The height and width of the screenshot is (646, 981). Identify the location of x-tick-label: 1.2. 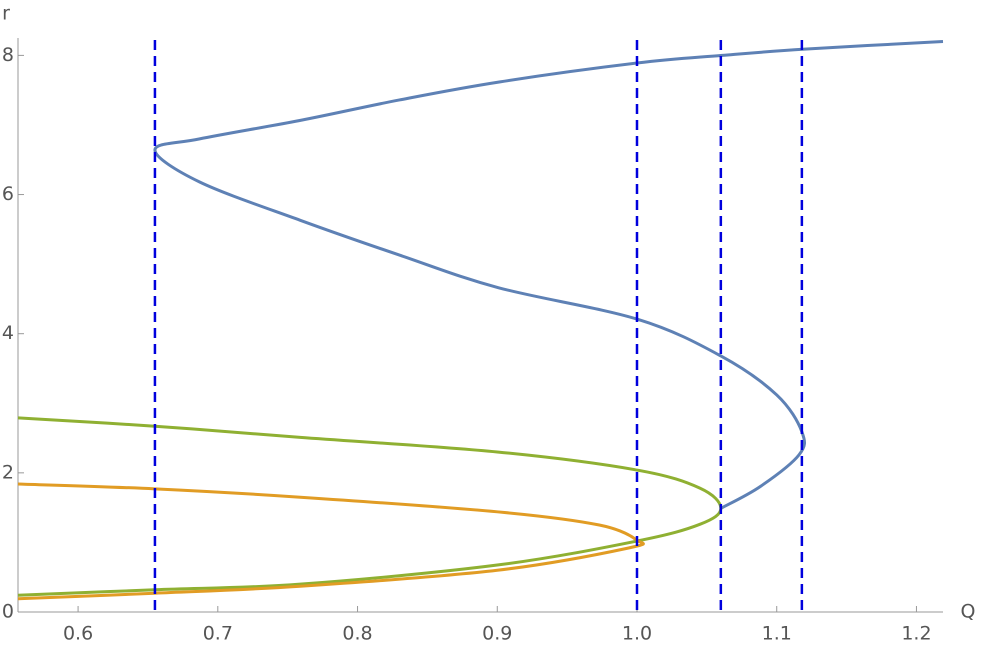
(916, 634).